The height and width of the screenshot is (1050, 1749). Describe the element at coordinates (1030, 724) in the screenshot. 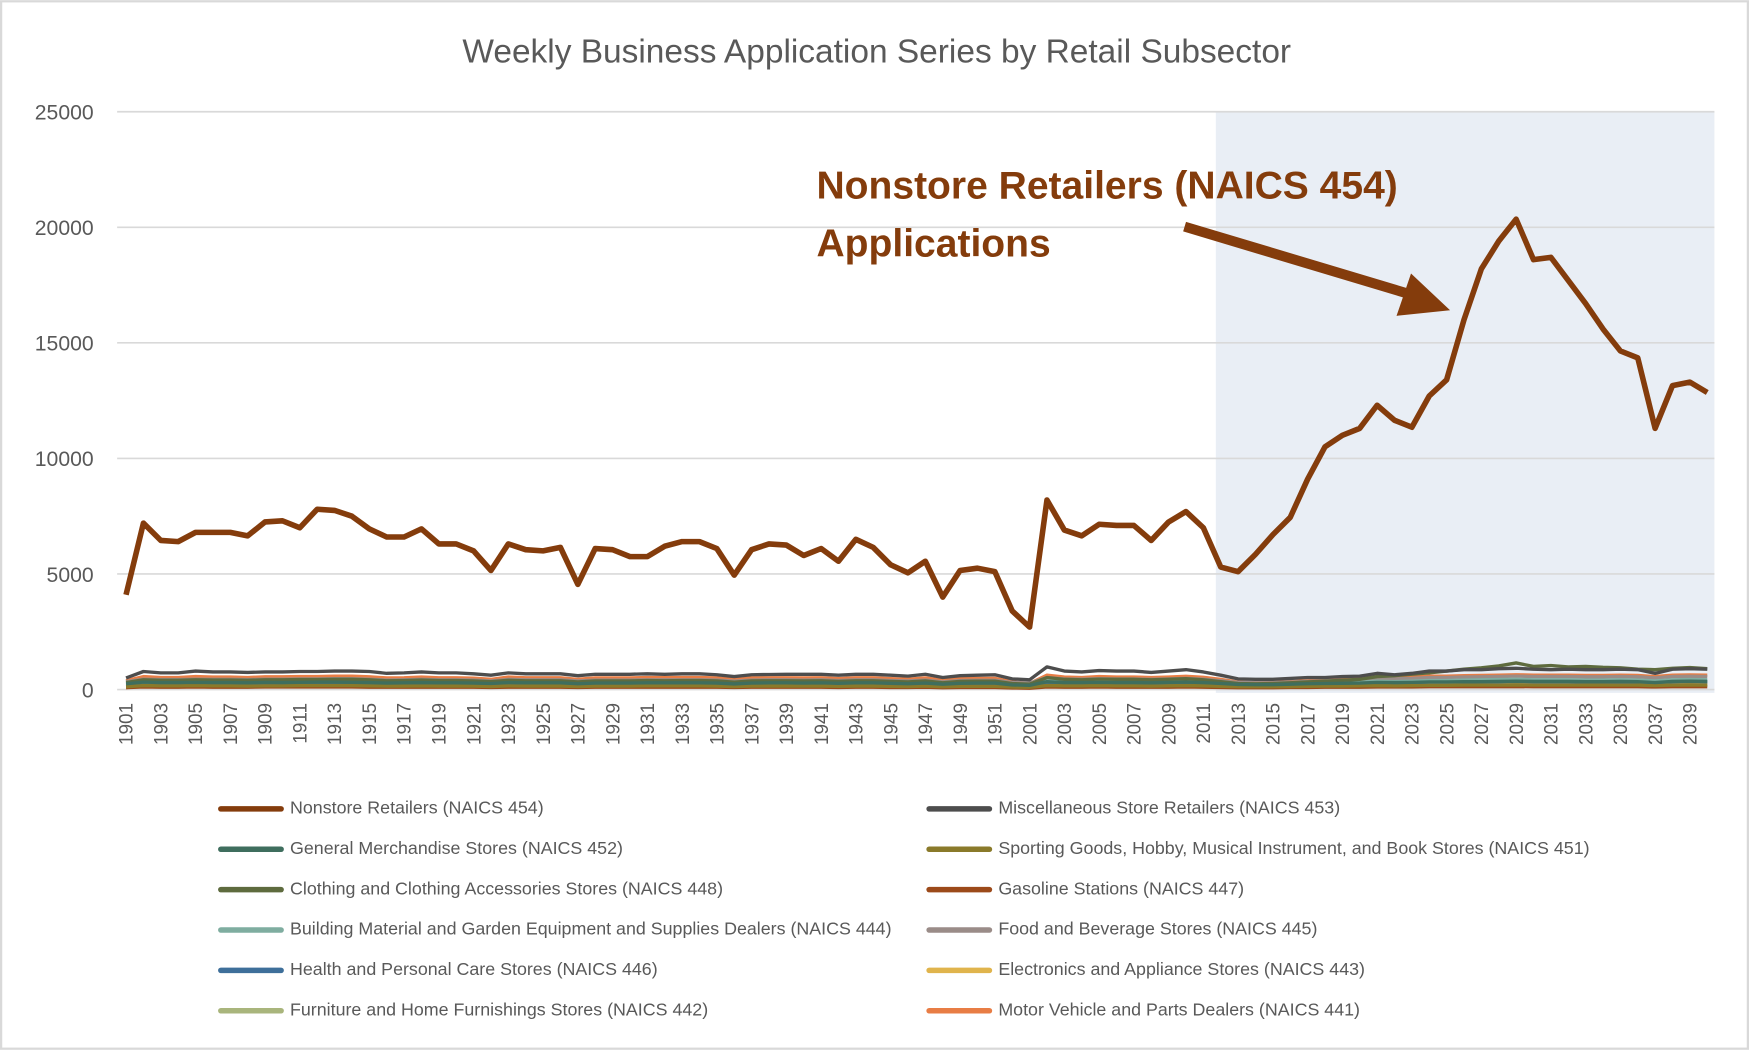

I see `x-tick-label: 2001` at that location.